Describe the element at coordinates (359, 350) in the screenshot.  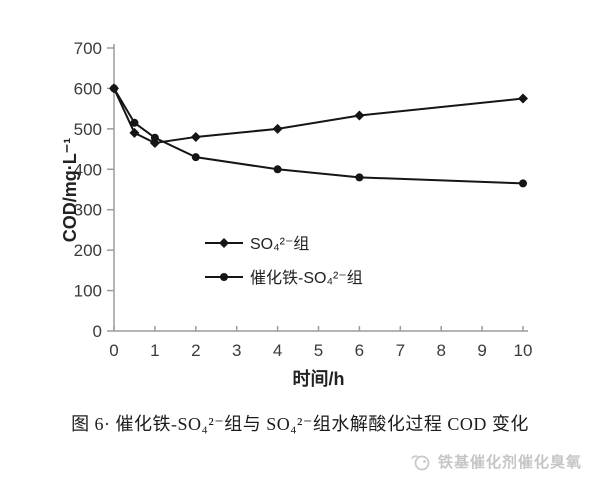
I see `svg-text: 6` at that location.